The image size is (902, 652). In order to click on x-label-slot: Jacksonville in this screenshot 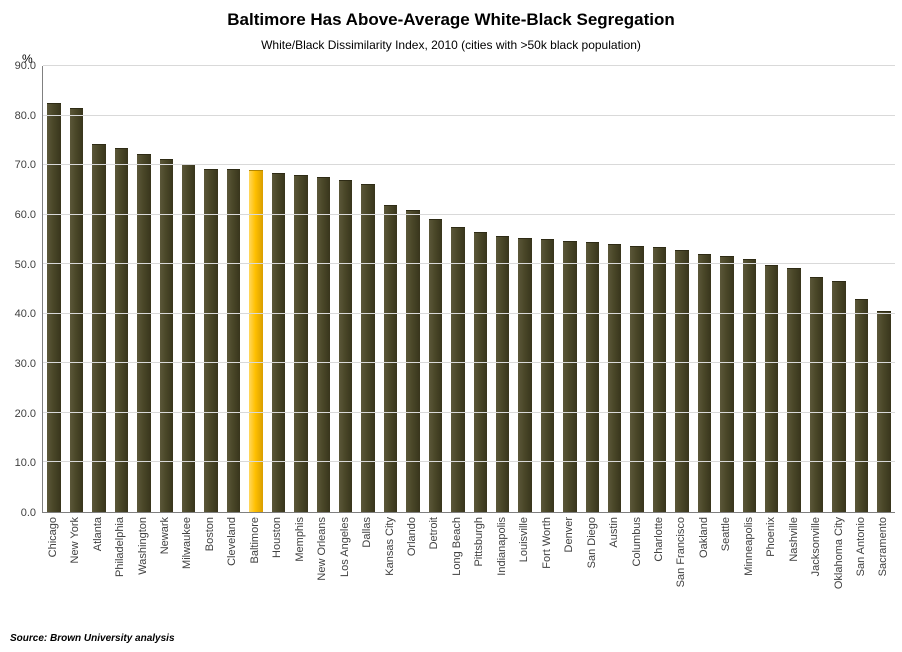, I will do `click(816, 562)`.